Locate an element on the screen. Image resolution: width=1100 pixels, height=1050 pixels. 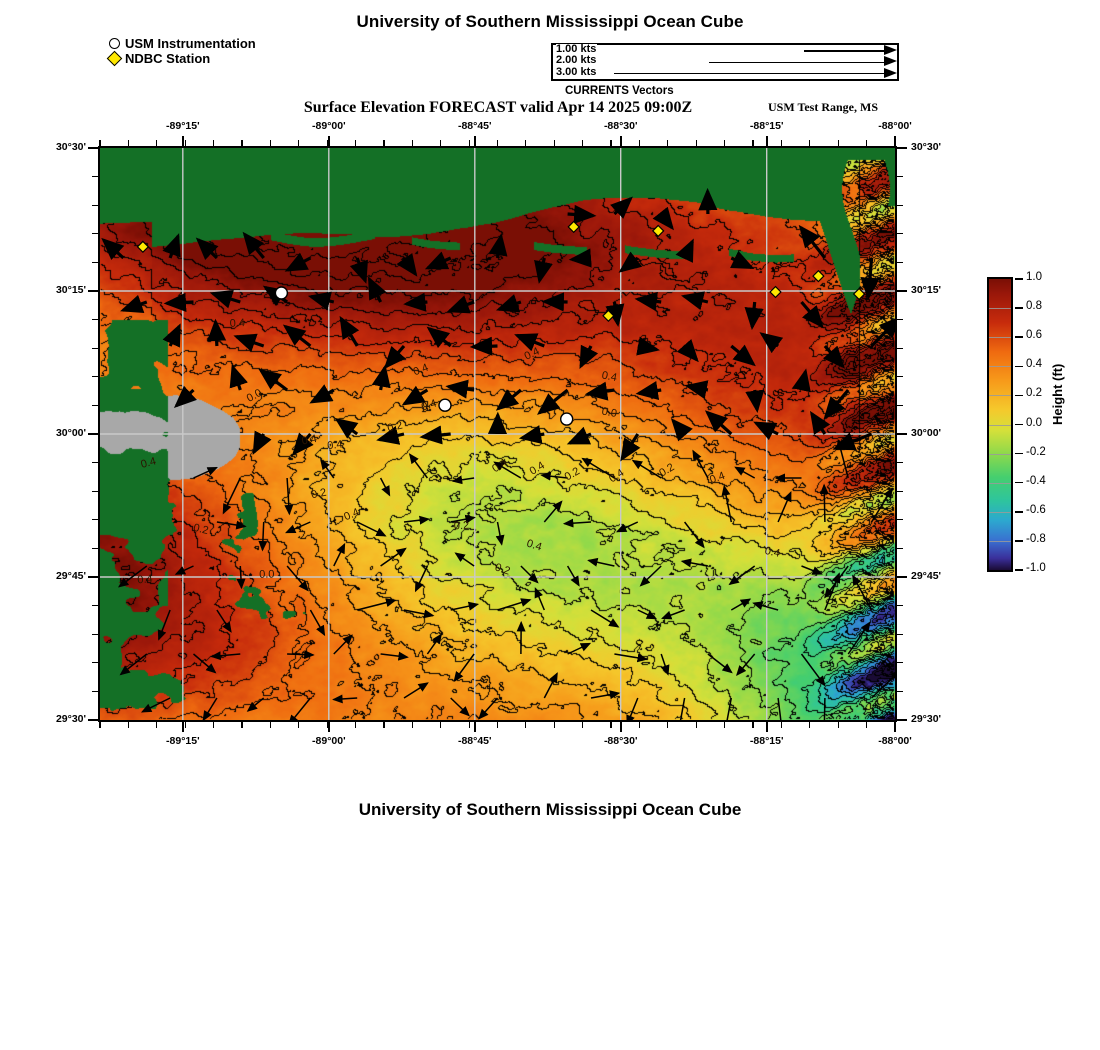
diamond-marker-icon is located at coordinates (114, 58).